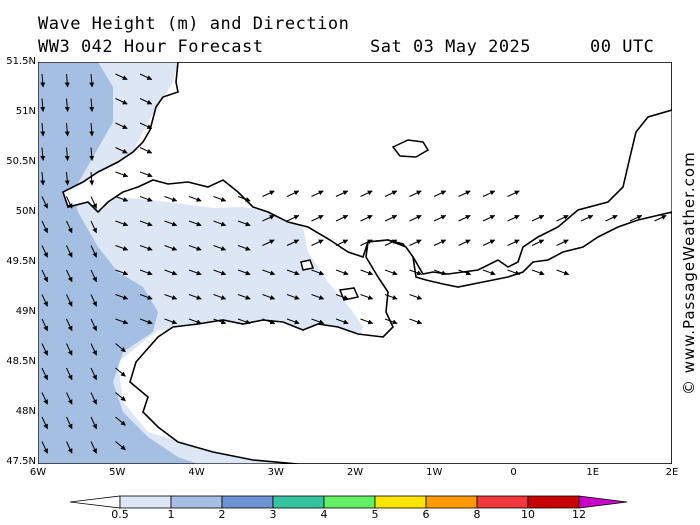  Describe the element at coordinates (151, 47) in the screenshot. I see `forecast-model-label: WW3 042 Hour Forecast` at that location.